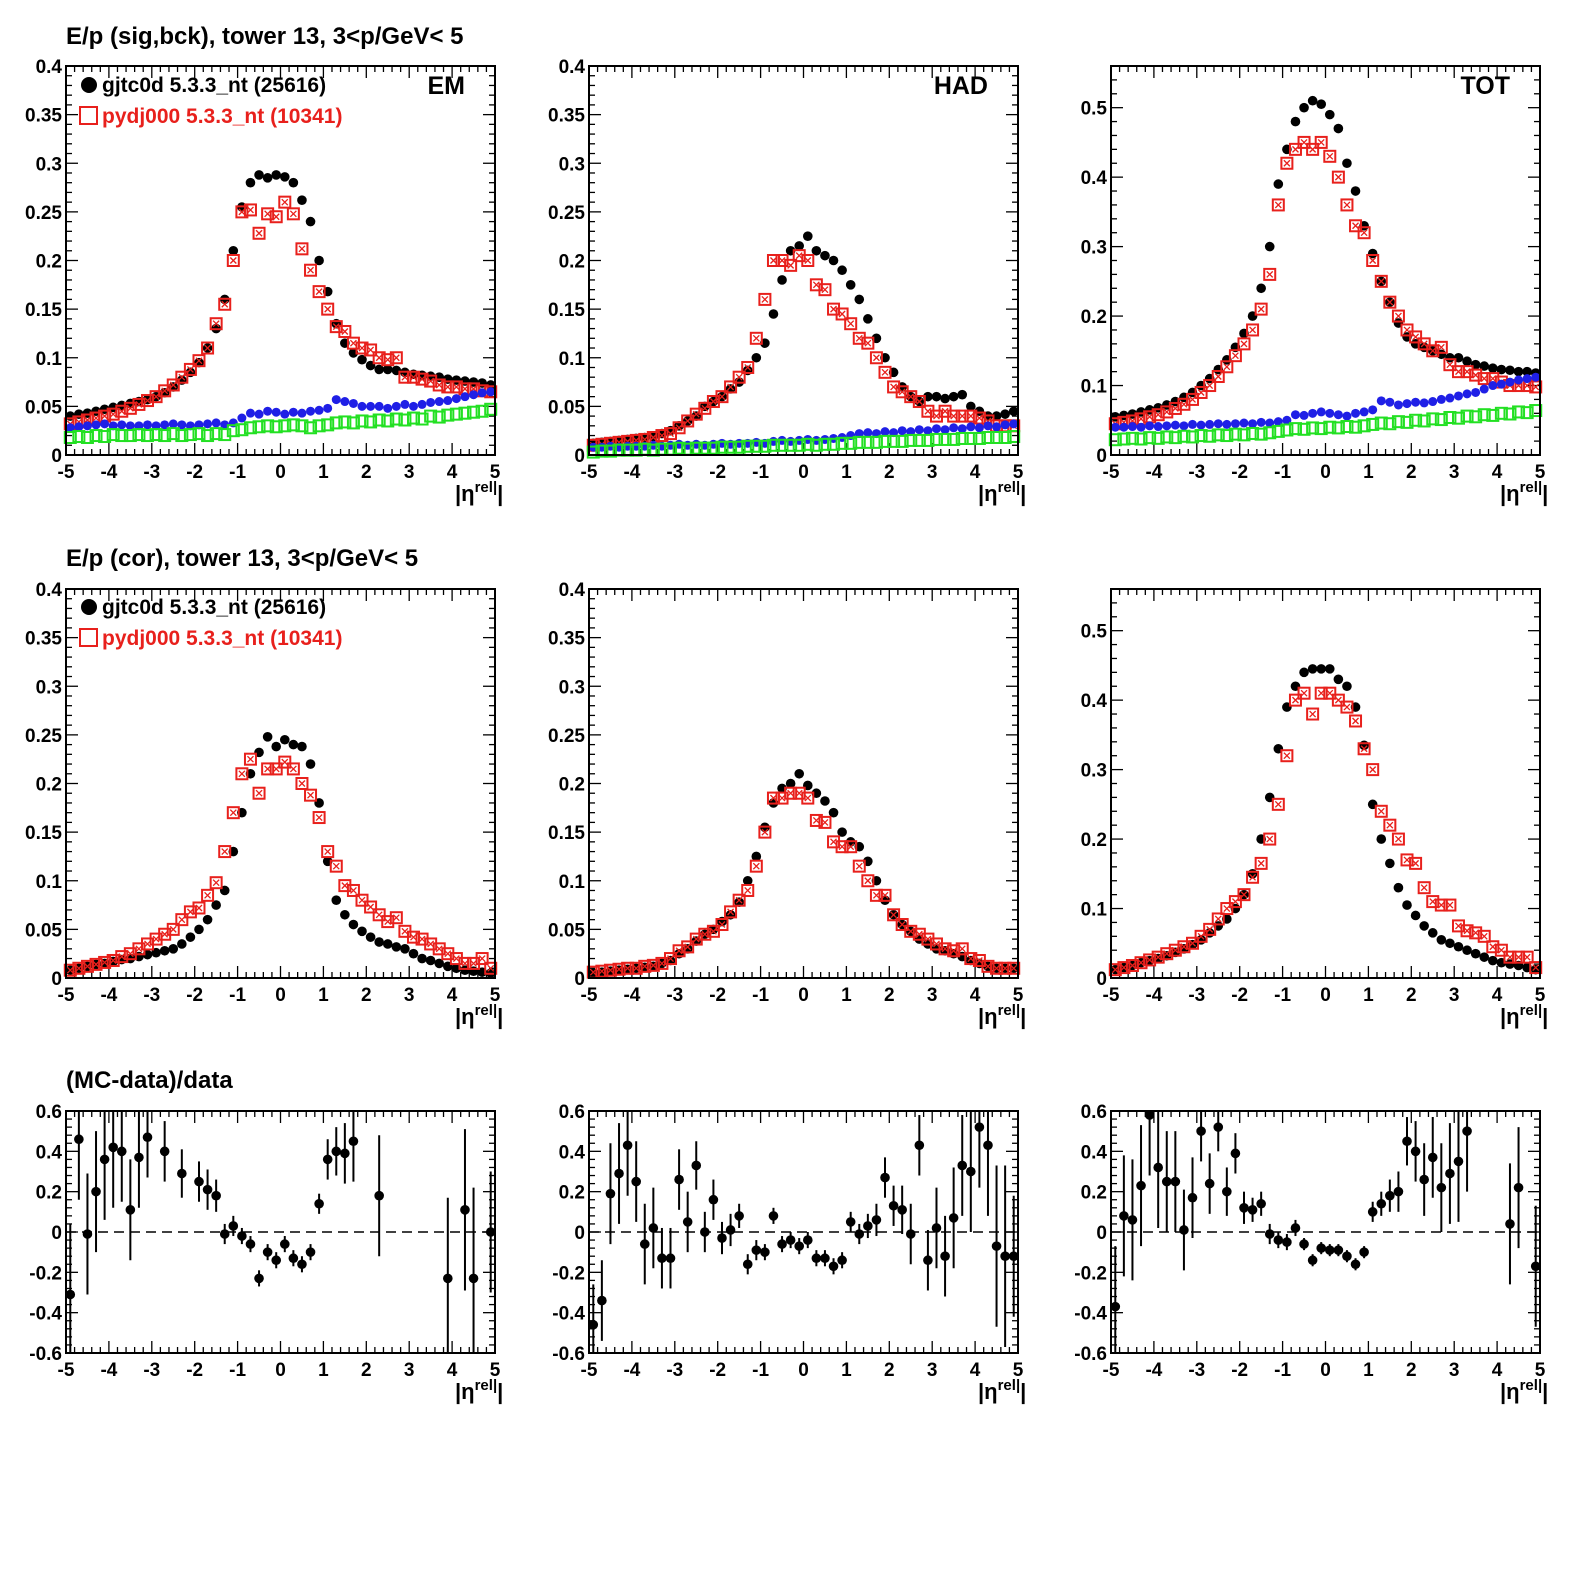 The width and height of the screenshot is (1575, 1575). I want to click on plot-frame, so click(1325, 1232).